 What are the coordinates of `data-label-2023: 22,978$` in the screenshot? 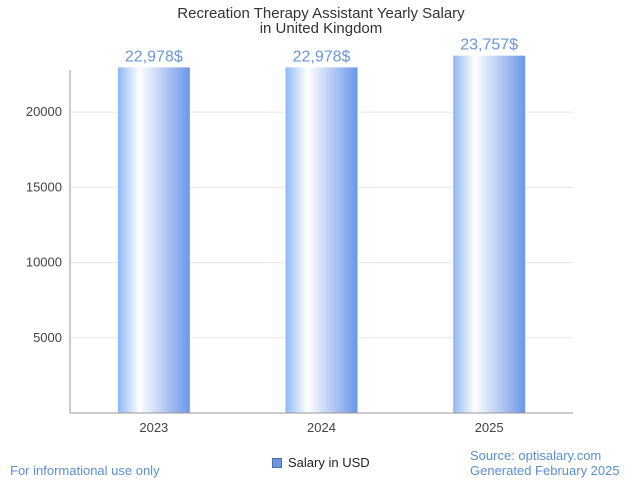 It's located at (154, 56).